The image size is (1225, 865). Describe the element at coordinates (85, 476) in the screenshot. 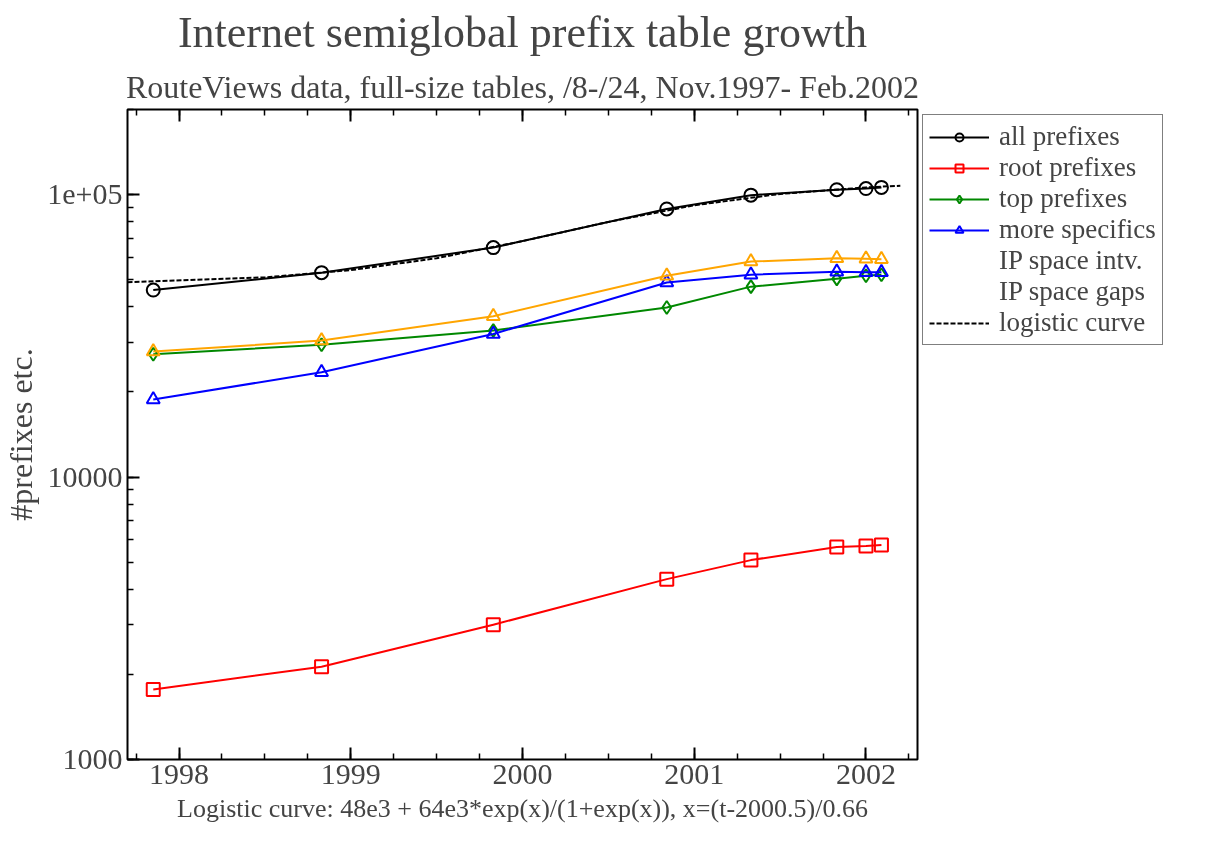

I see `y-tick-label: 10000` at that location.